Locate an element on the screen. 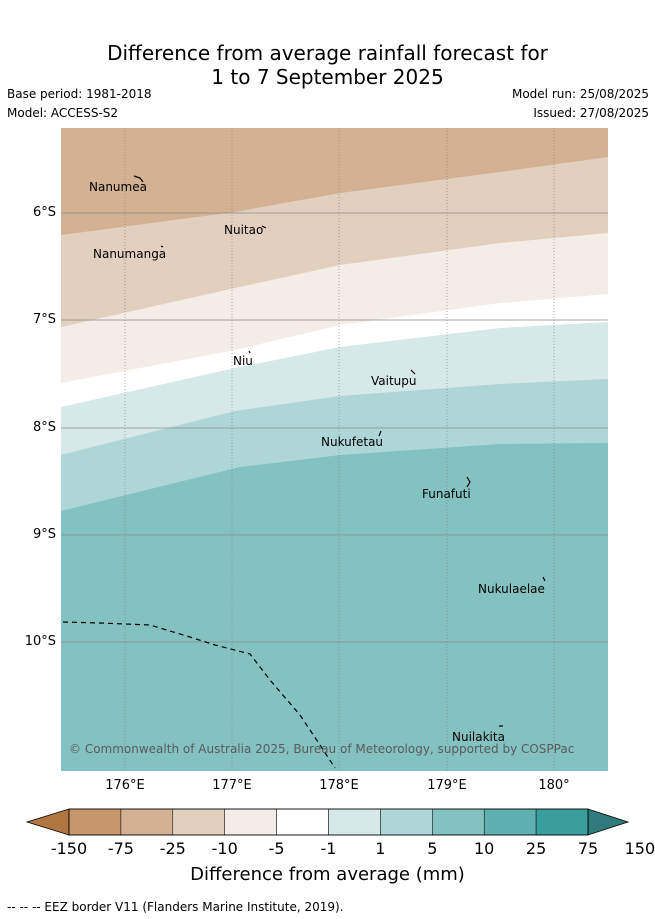  lat-label-9s: 9°S is located at coordinates (44, 534).